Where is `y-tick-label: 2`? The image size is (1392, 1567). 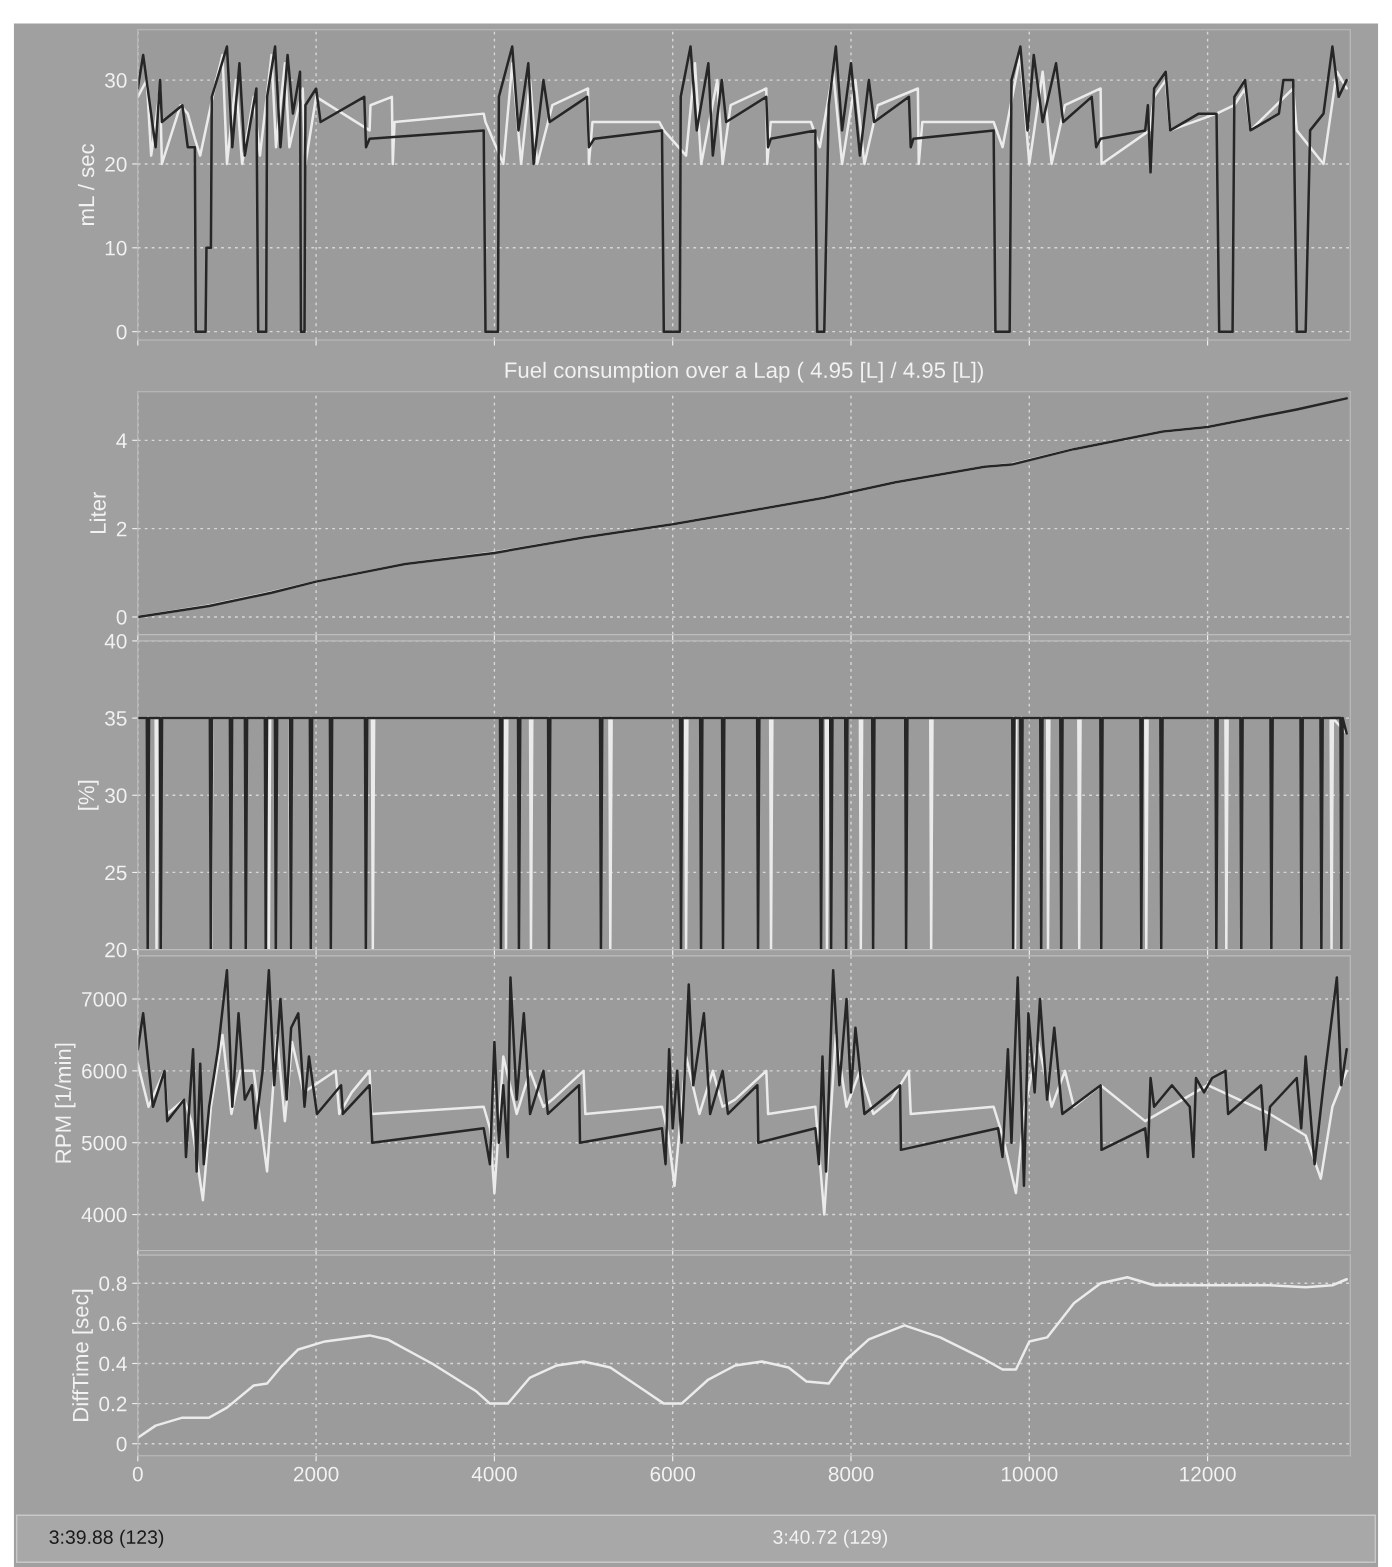
y-tick-label: 2 is located at coordinates (121, 529).